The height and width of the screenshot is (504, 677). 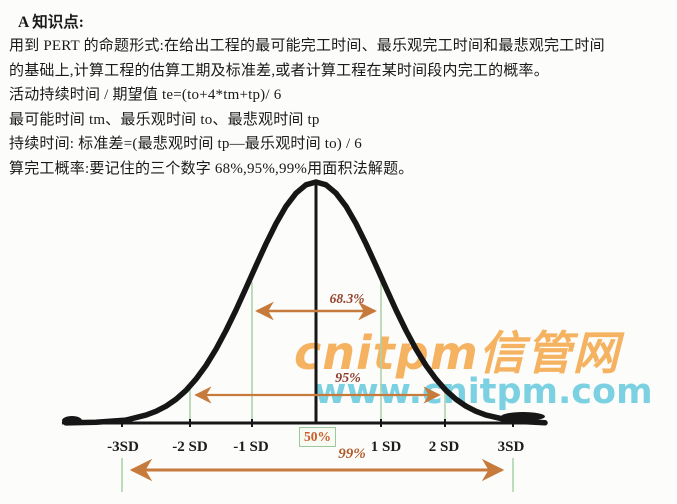 What do you see at coordinates (251, 447) in the screenshot?
I see `tick-label-neg1sd: -1 SD` at bounding box center [251, 447].